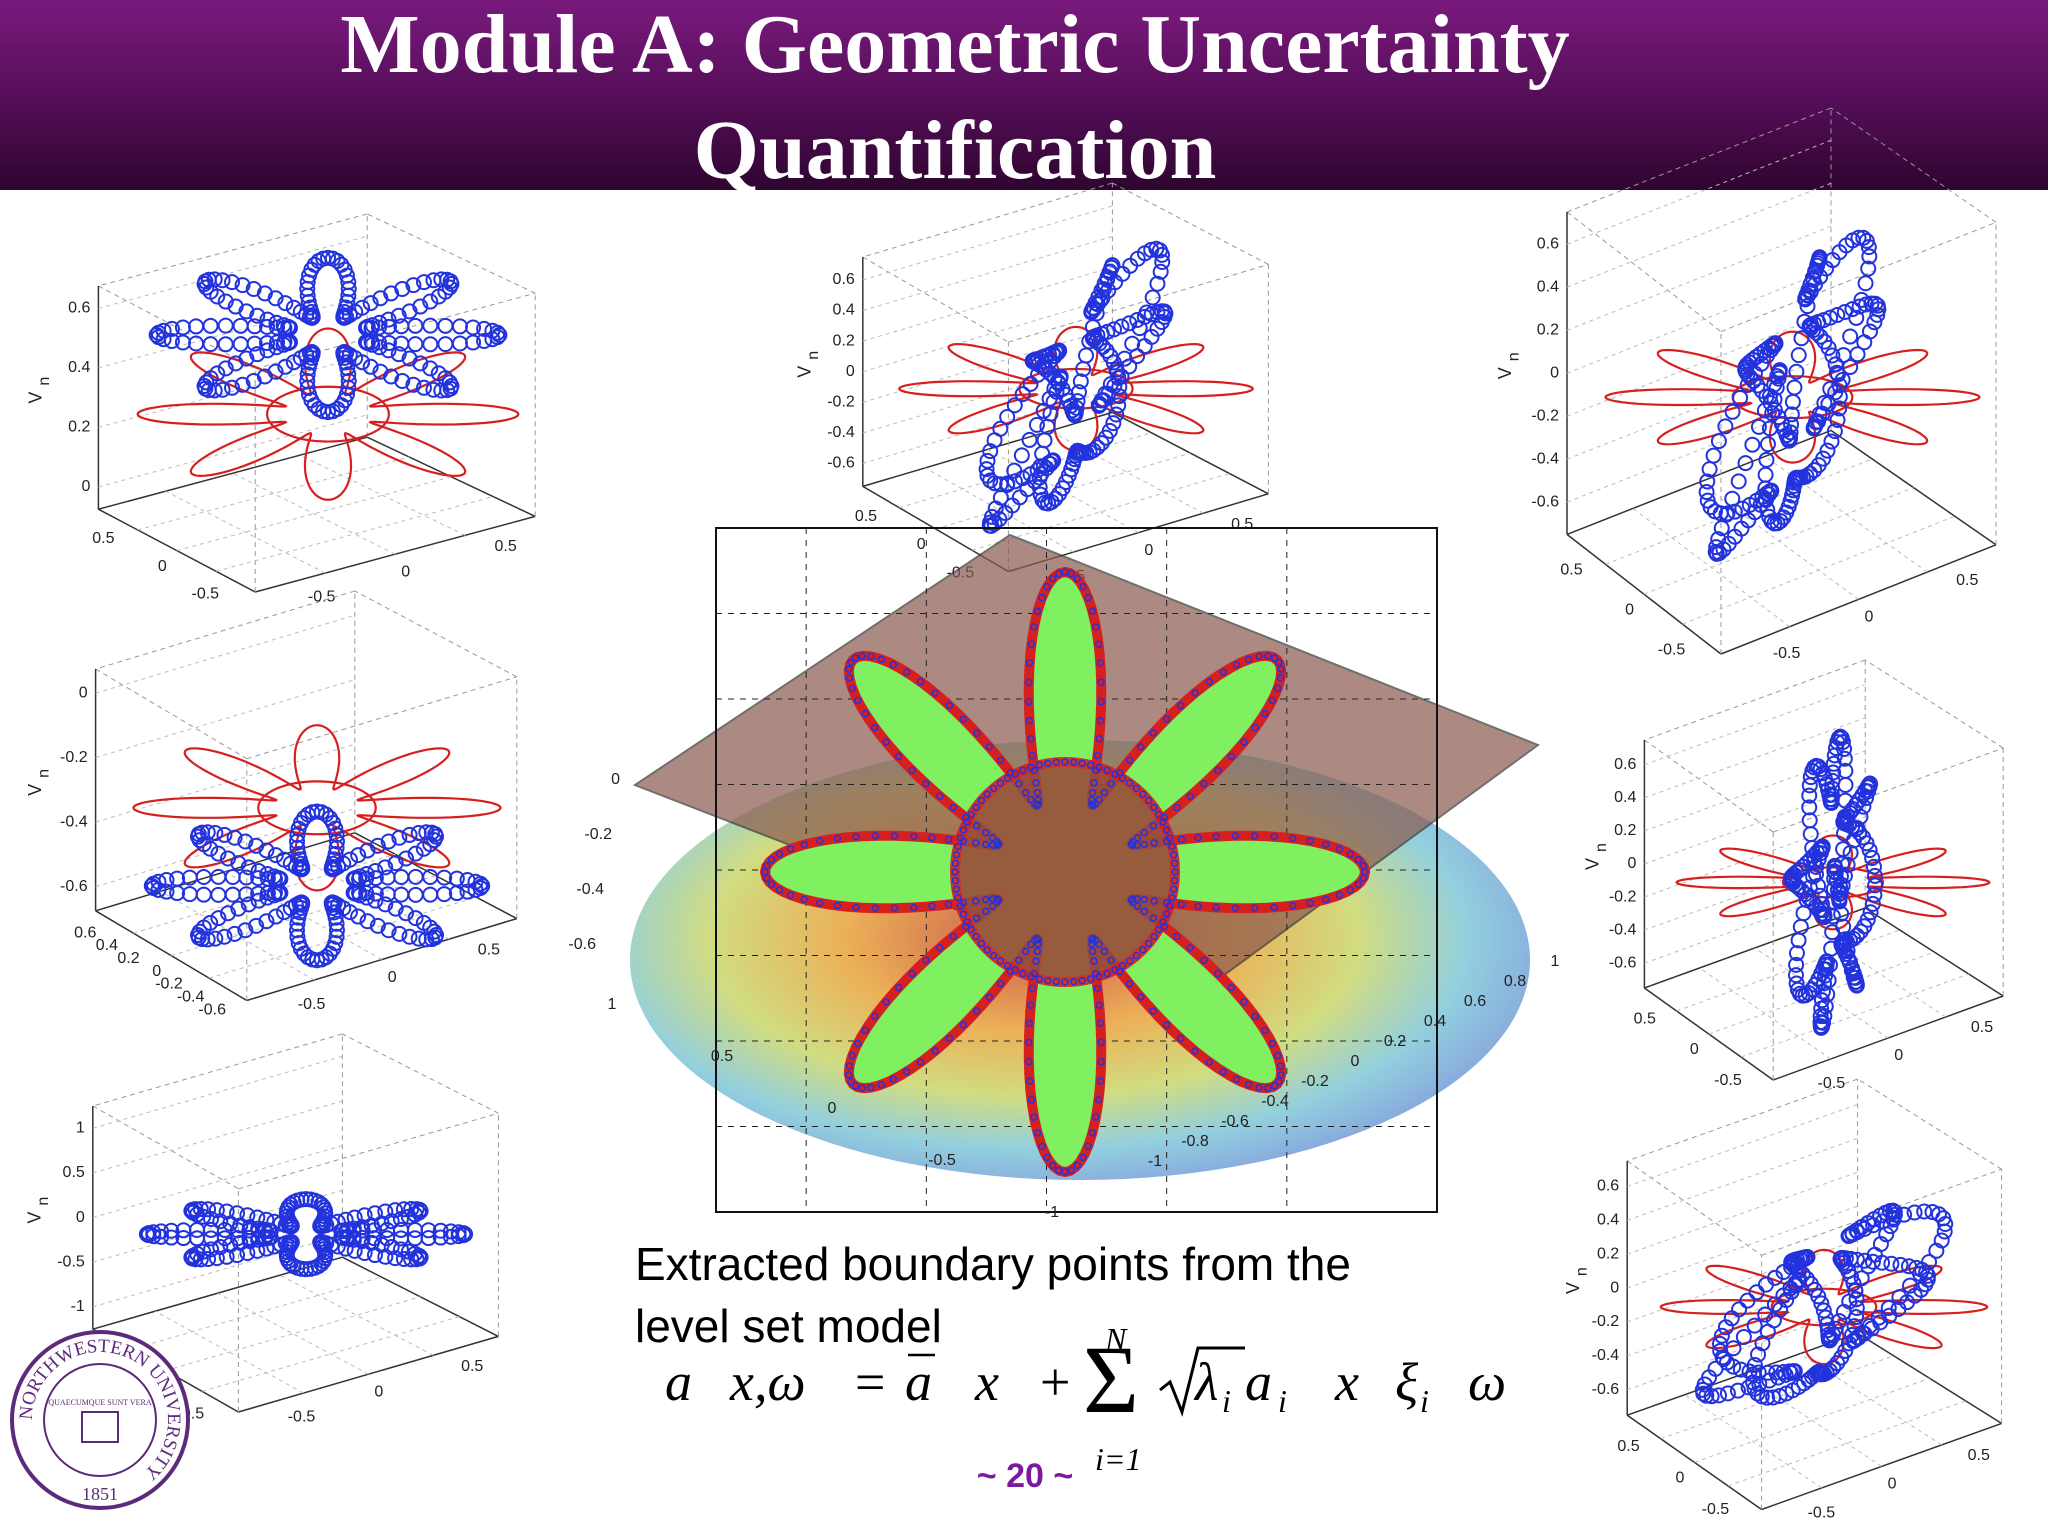  What do you see at coordinates (1505, 373) in the screenshot?
I see `axis-label: V` at bounding box center [1505, 373].